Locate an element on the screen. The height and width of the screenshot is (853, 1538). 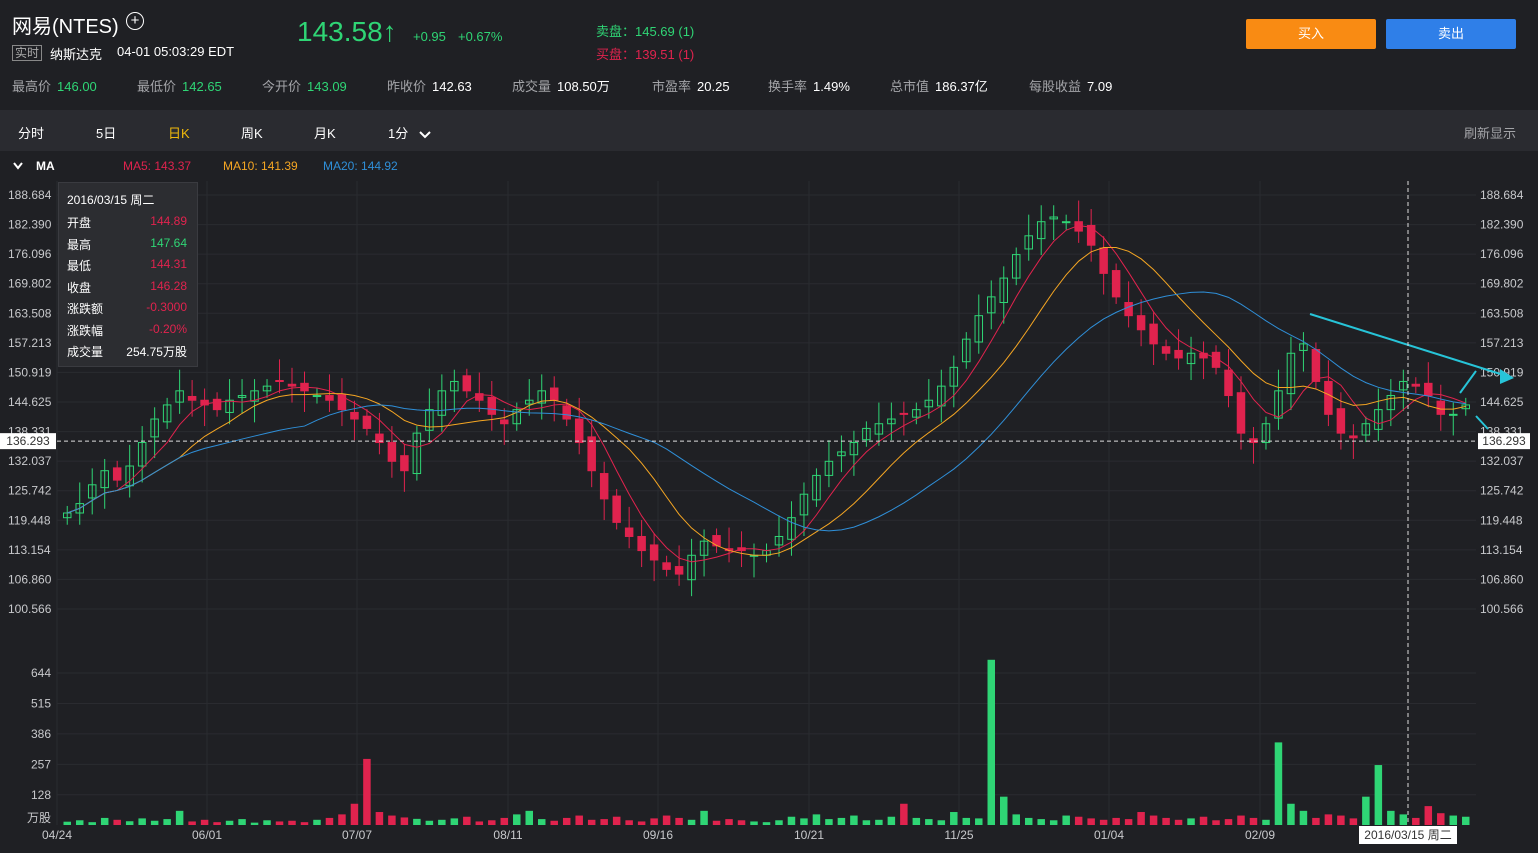
tooltip-date: 2016/03/15 周二 is located at coordinates (111, 200).